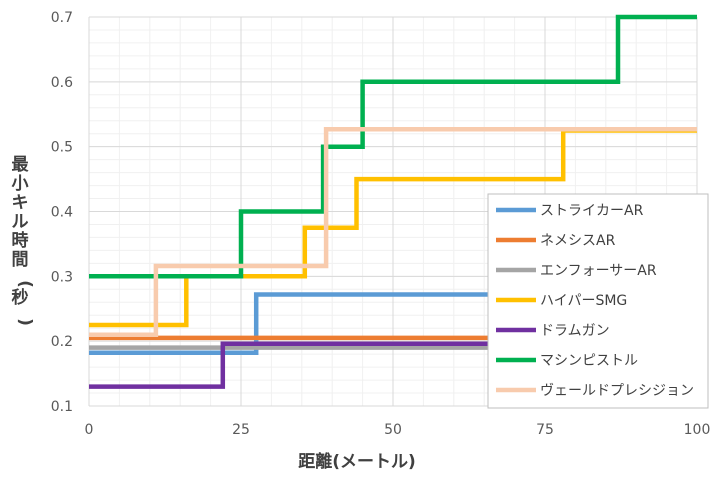 This screenshot has height=480, width=720. What do you see at coordinates (20, 222) in the screenshot?
I see `y-axis-title-char: ル` at bounding box center [20, 222].